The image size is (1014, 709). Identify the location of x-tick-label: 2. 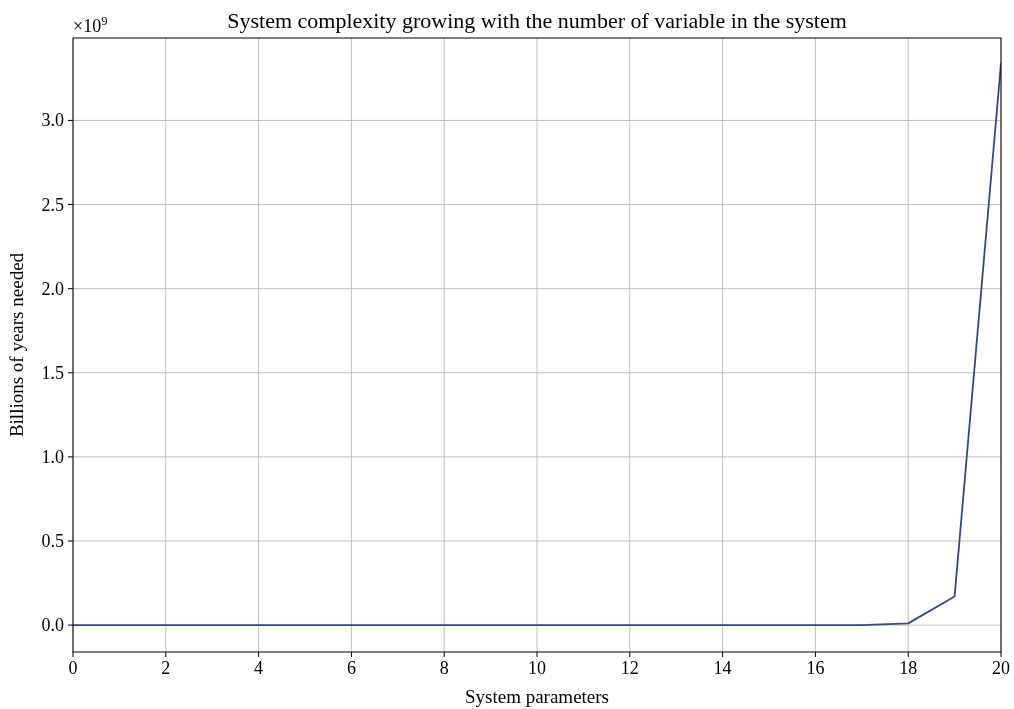
(166, 668).